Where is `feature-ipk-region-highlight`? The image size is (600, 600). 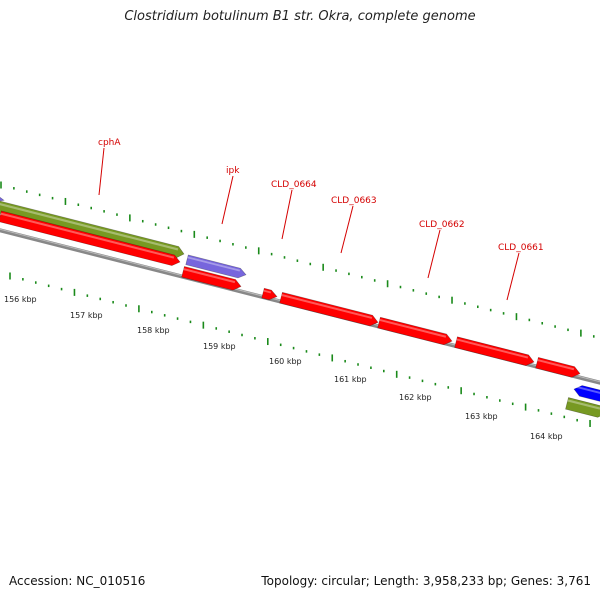 feature-ipk-region-highlight is located at coordinates (214, 264).